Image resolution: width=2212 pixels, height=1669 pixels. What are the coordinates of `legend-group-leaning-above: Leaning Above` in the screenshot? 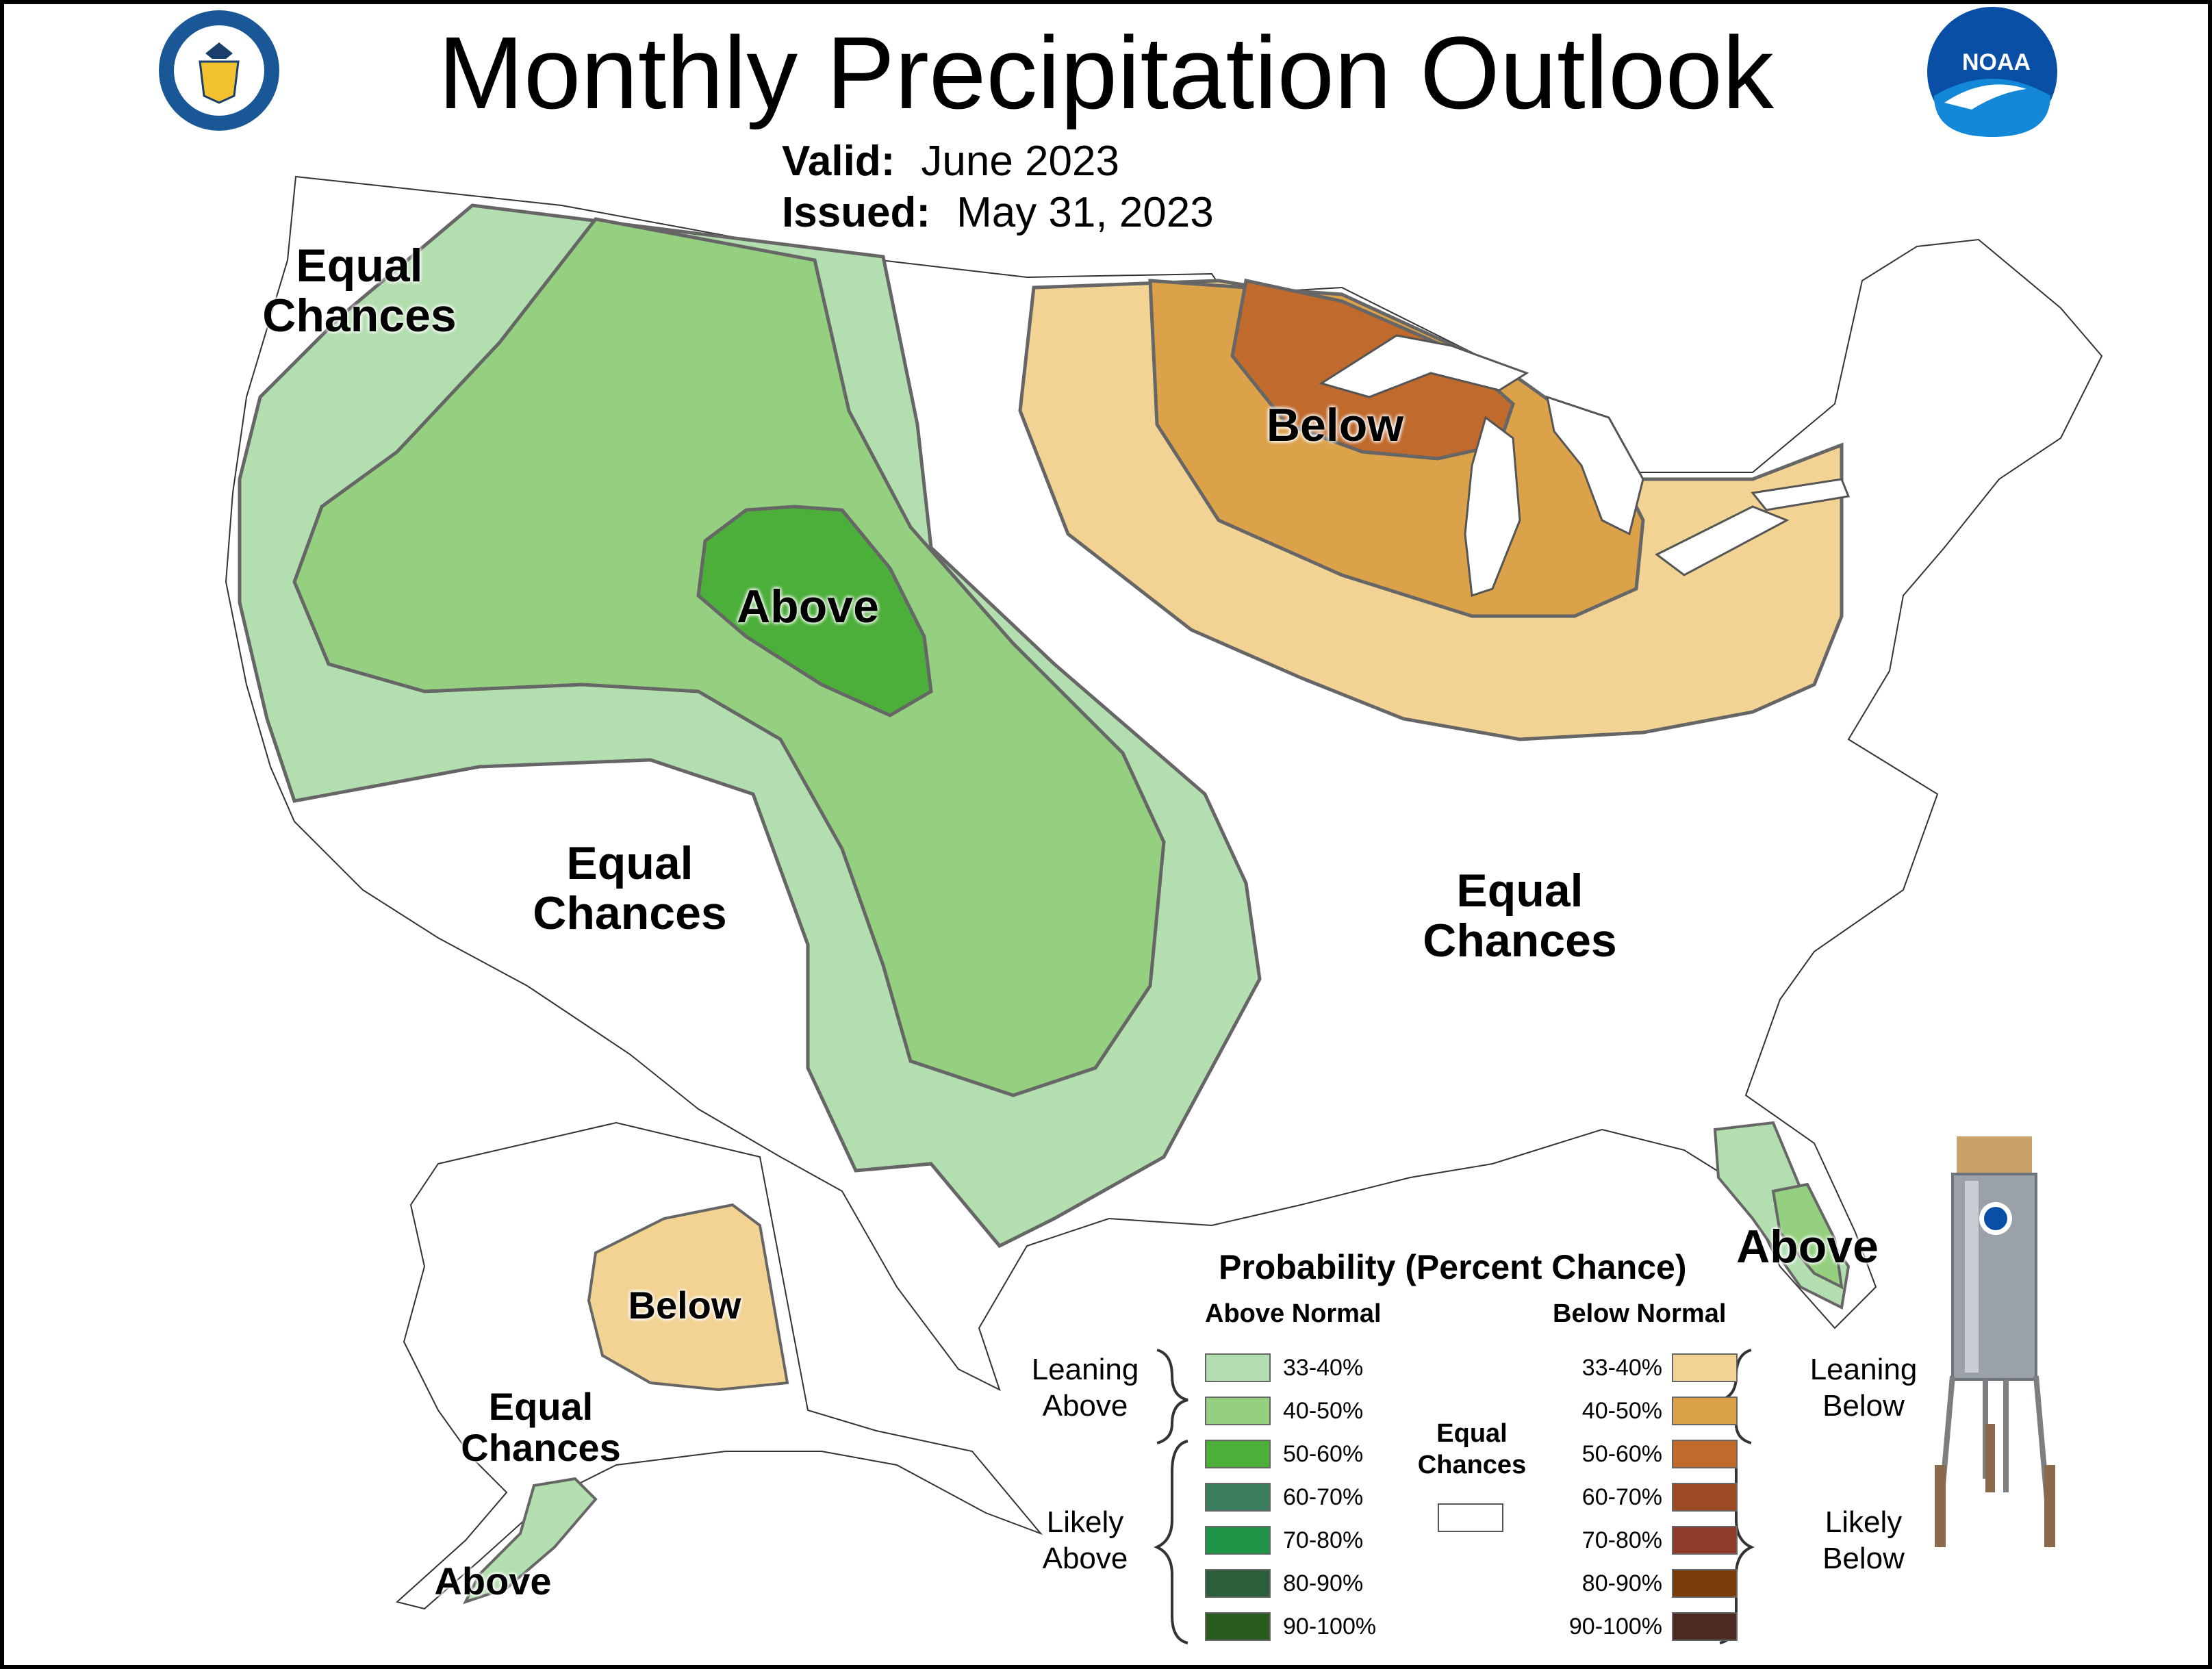 It's located at (1085, 1388).